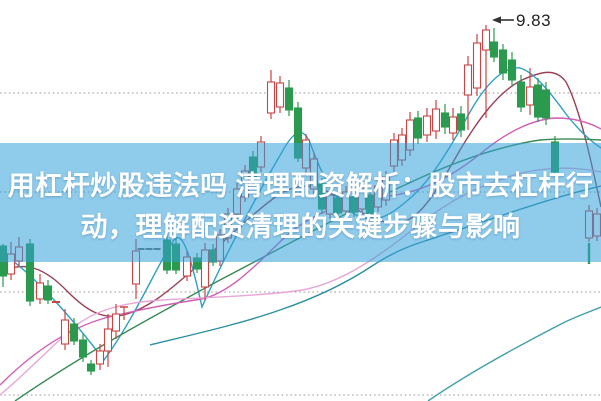 The width and height of the screenshot is (601, 401). I want to click on headline-line-2: 动，理解配资清理的关键步骤与影响, so click(300, 227).